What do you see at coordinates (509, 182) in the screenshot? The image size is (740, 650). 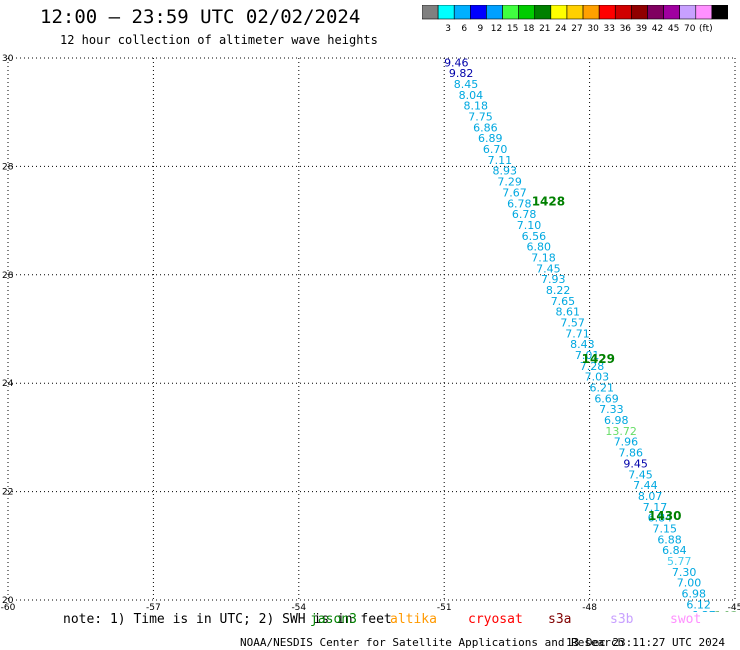 I see `wave-height-label: 7.29` at bounding box center [509, 182].